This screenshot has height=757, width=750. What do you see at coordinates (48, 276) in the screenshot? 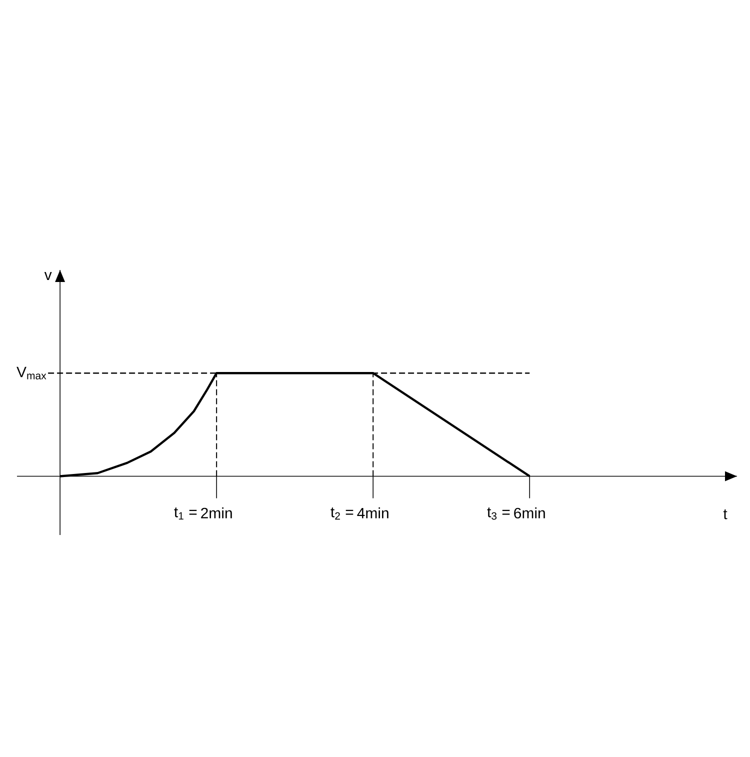
I see `text: v` at bounding box center [48, 276].